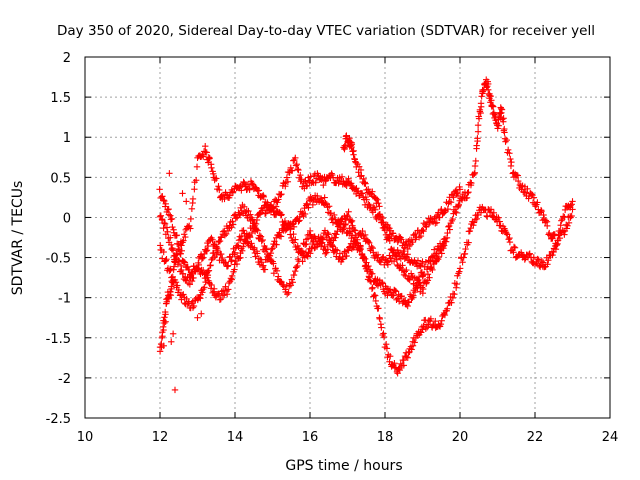 The height and width of the screenshot is (480, 640). I want to click on x-tick-label: 22, so click(535, 437).